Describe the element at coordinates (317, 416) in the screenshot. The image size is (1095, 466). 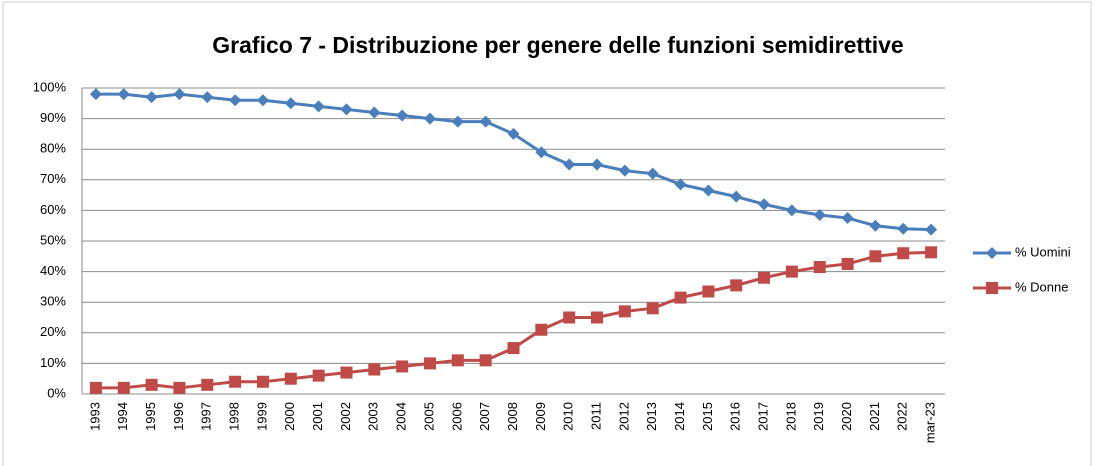
I see `x-tick-label: 2001` at that location.